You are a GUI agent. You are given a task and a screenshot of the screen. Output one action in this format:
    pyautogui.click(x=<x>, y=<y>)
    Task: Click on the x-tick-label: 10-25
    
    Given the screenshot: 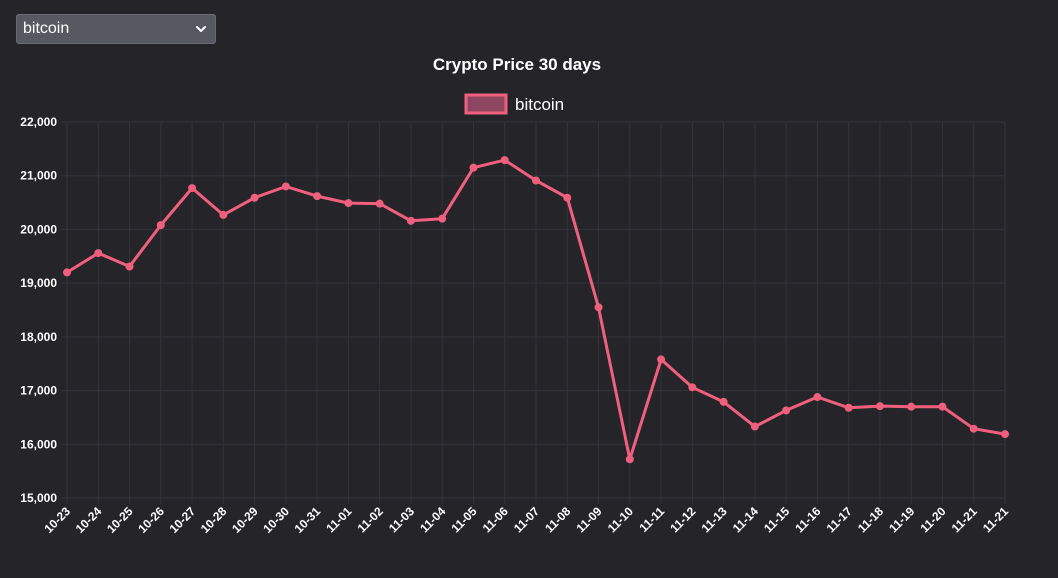 What is the action you would take?
    pyautogui.click(x=120, y=520)
    